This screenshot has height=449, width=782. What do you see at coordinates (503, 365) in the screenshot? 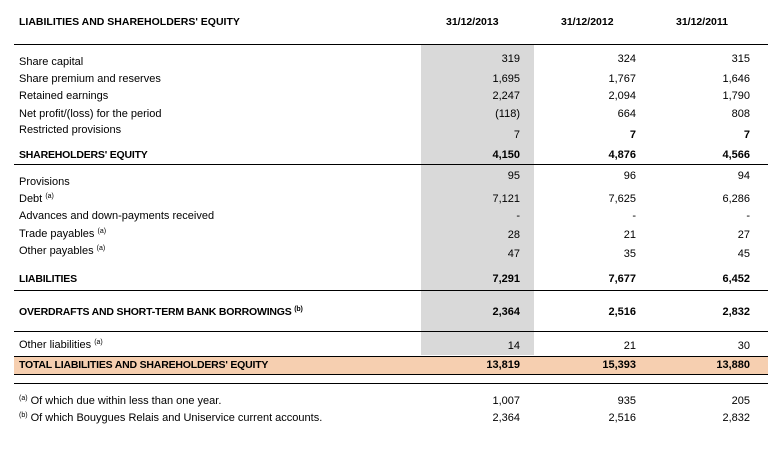
I see `value-2013: 13,819` at bounding box center [503, 365].